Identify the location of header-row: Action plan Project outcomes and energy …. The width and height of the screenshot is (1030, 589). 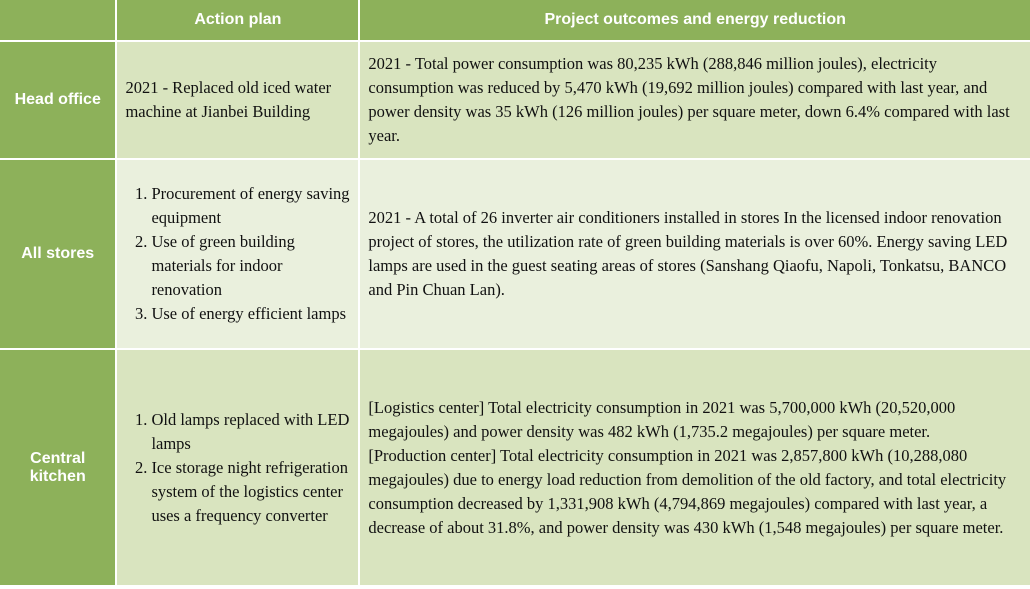
(515, 20).